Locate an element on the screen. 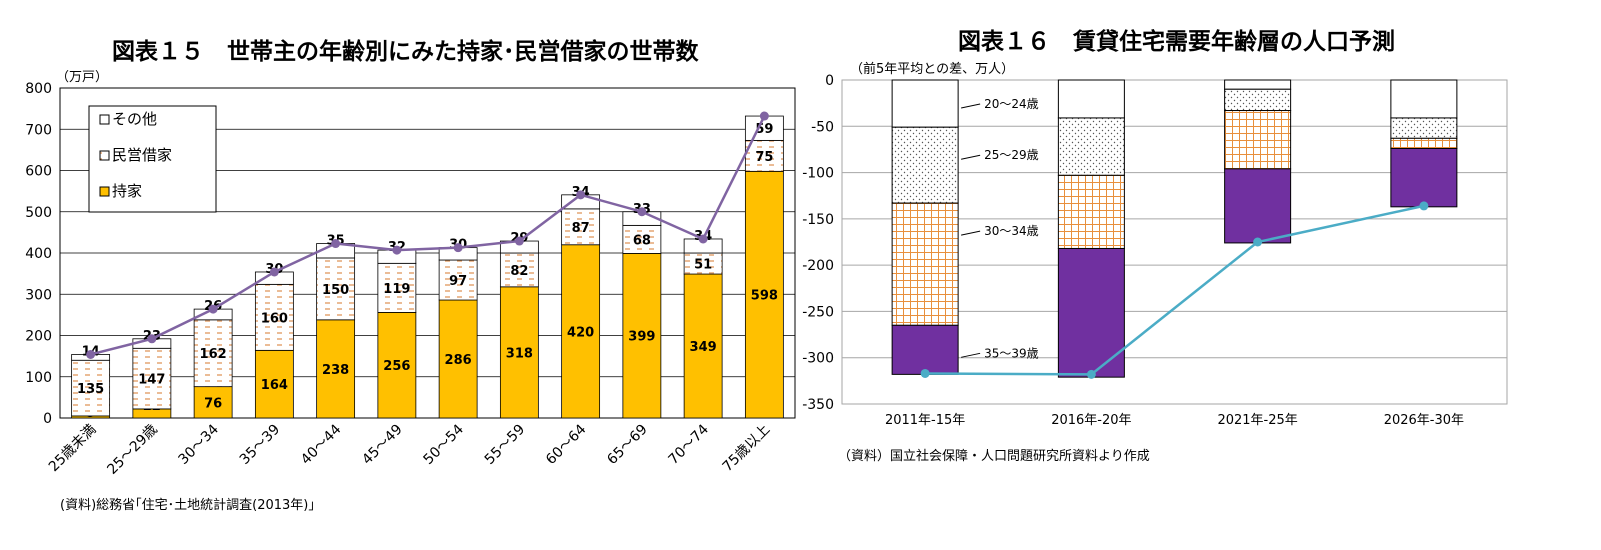 The image size is (1601, 550). legend-label: 持家 is located at coordinates (127, 191).